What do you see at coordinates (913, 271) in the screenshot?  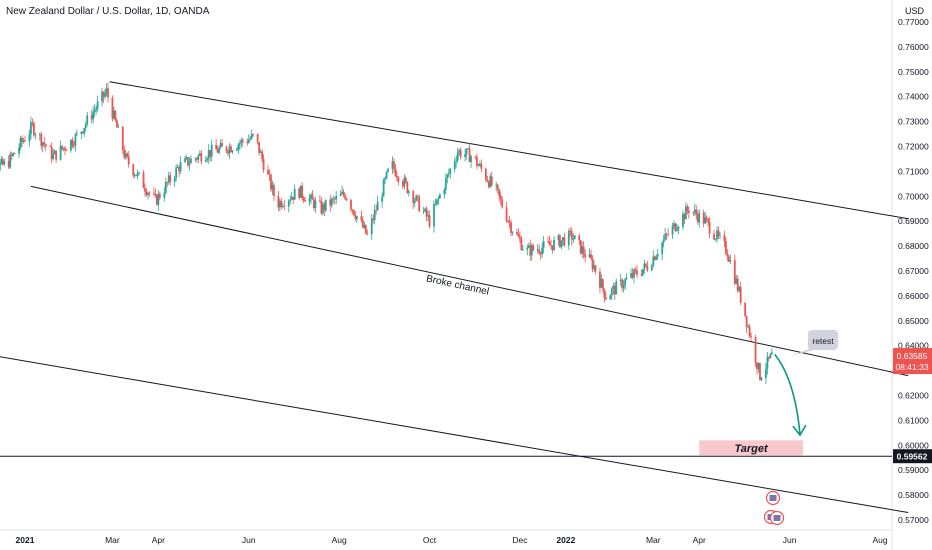 I see `y-tick-label: 0.67000` at bounding box center [913, 271].